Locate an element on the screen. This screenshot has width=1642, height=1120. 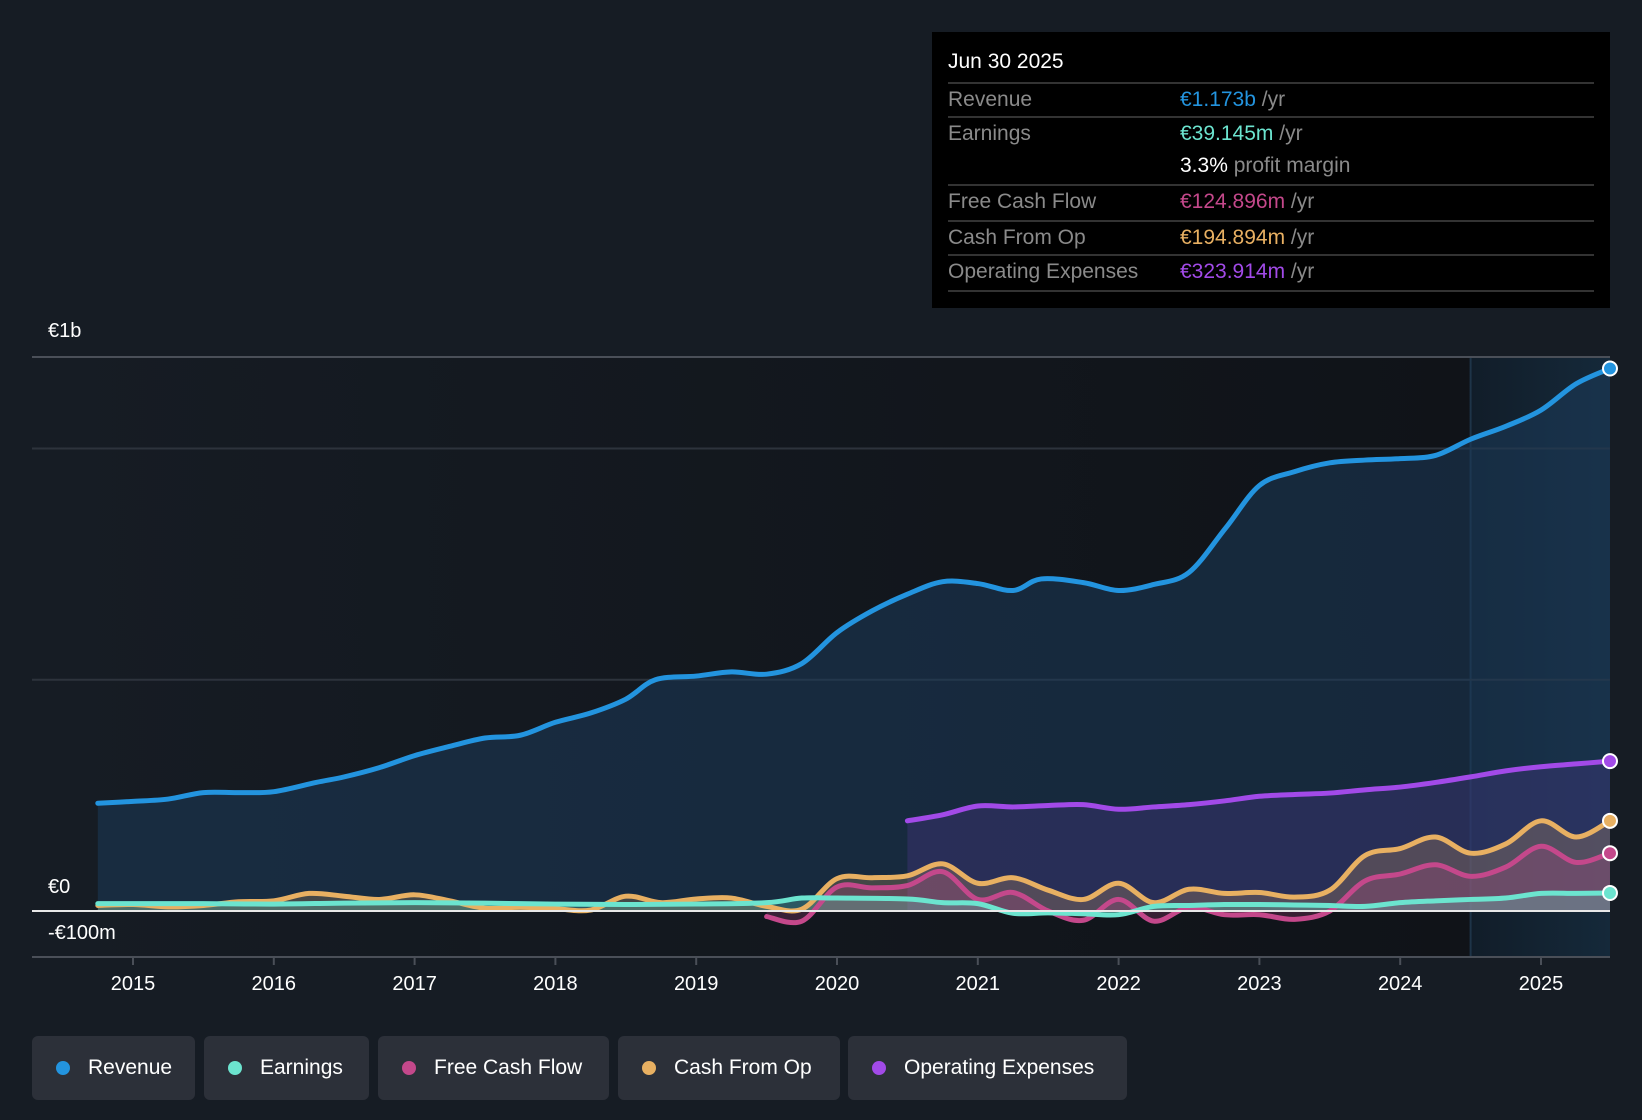
tooltip-row-opex: Operating Expenses €323.914m /yr is located at coordinates (1271, 273).